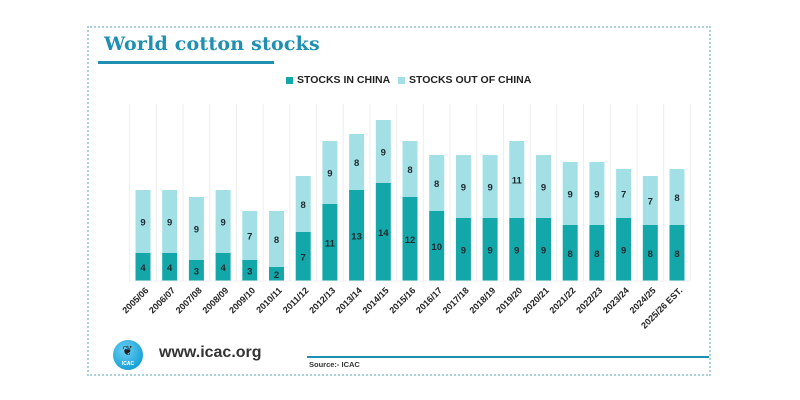 Image resolution: width=800 pixels, height=400 pixels. Describe the element at coordinates (162, 300) in the screenshot. I see `x-tick-label: 2006/07` at that location.